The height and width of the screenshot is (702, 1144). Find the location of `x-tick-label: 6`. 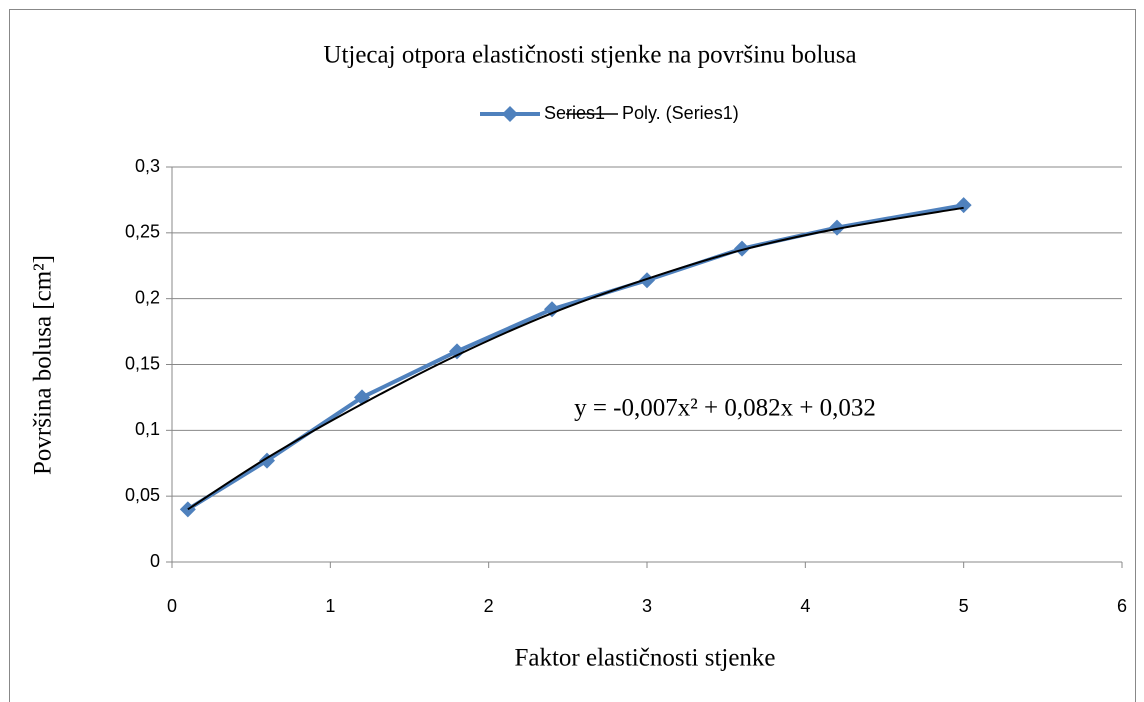

x-tick-label: 6 is located at coordinates (1122, 606).